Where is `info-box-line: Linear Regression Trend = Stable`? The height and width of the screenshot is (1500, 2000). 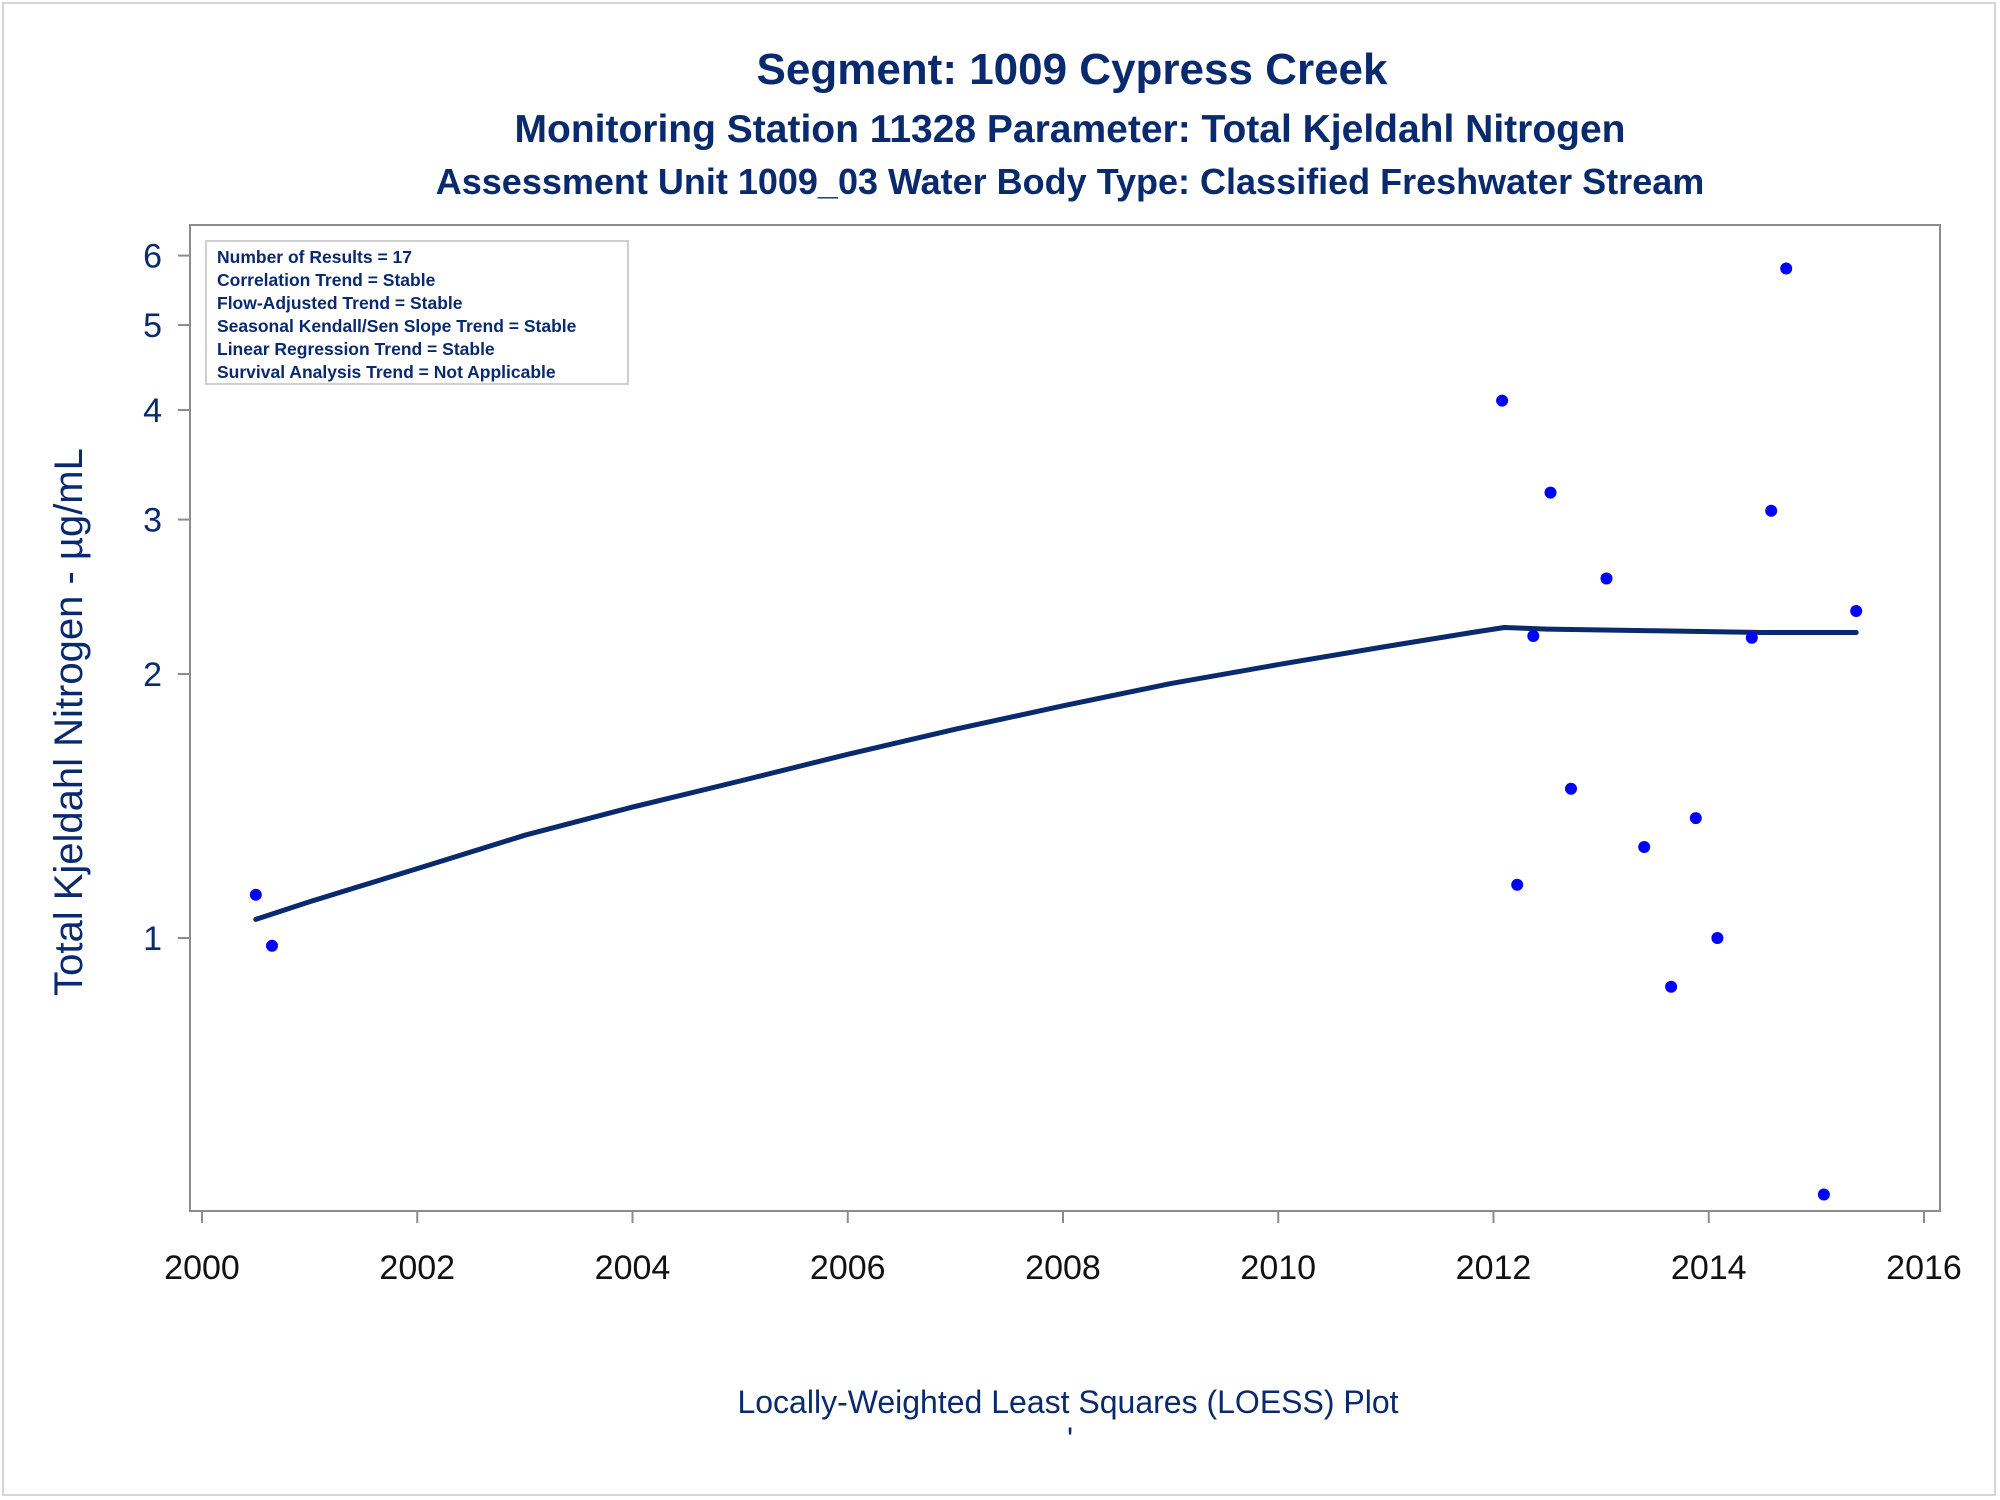
info-box-line: Linear Regression Trend = Stable is located at coordinates (356, 349).